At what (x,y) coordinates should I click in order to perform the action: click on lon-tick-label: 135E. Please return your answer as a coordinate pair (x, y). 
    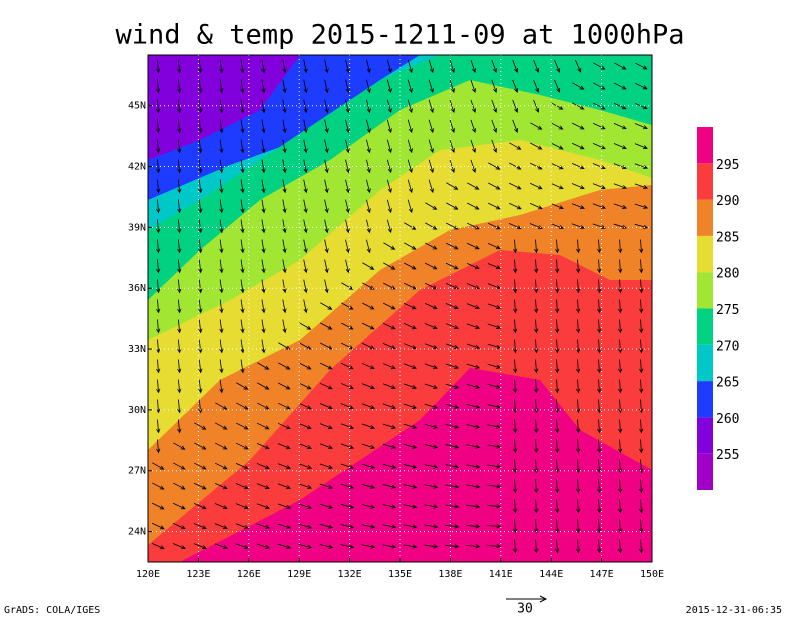
    Looking at the image, I should click on (400, 574).